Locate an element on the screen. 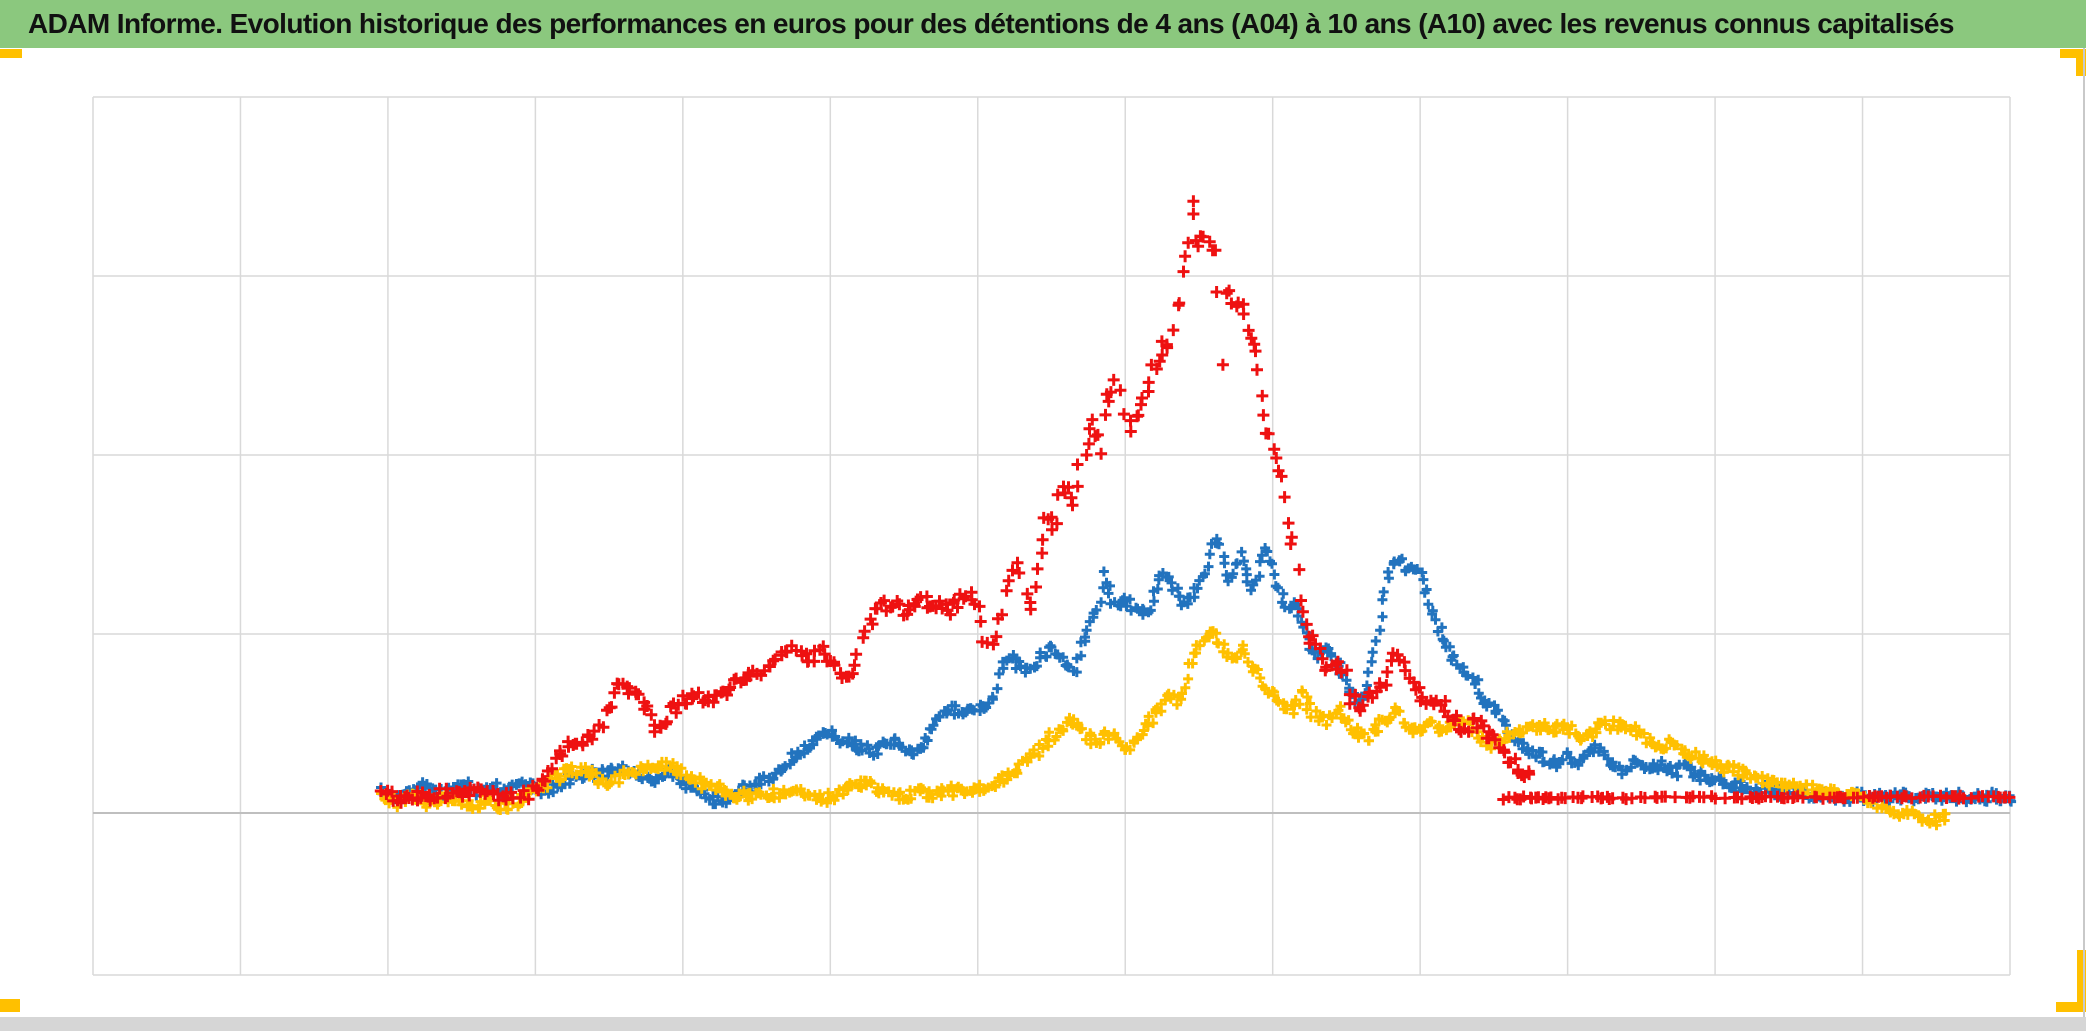  highlight-corner-top-right-h is located at coordinates (2073, 53).